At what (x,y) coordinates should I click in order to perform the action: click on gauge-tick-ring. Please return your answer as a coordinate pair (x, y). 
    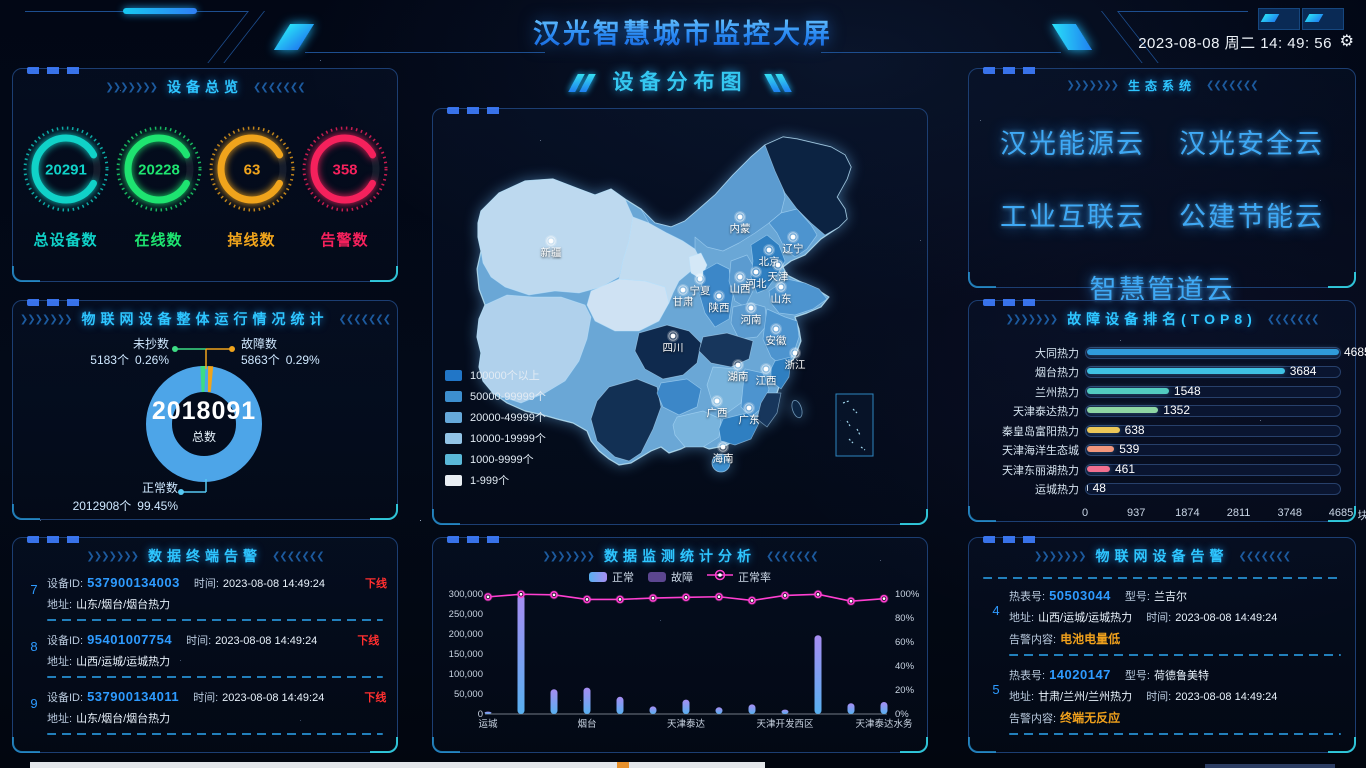
    Looking at the image, I should click on (344, 169).